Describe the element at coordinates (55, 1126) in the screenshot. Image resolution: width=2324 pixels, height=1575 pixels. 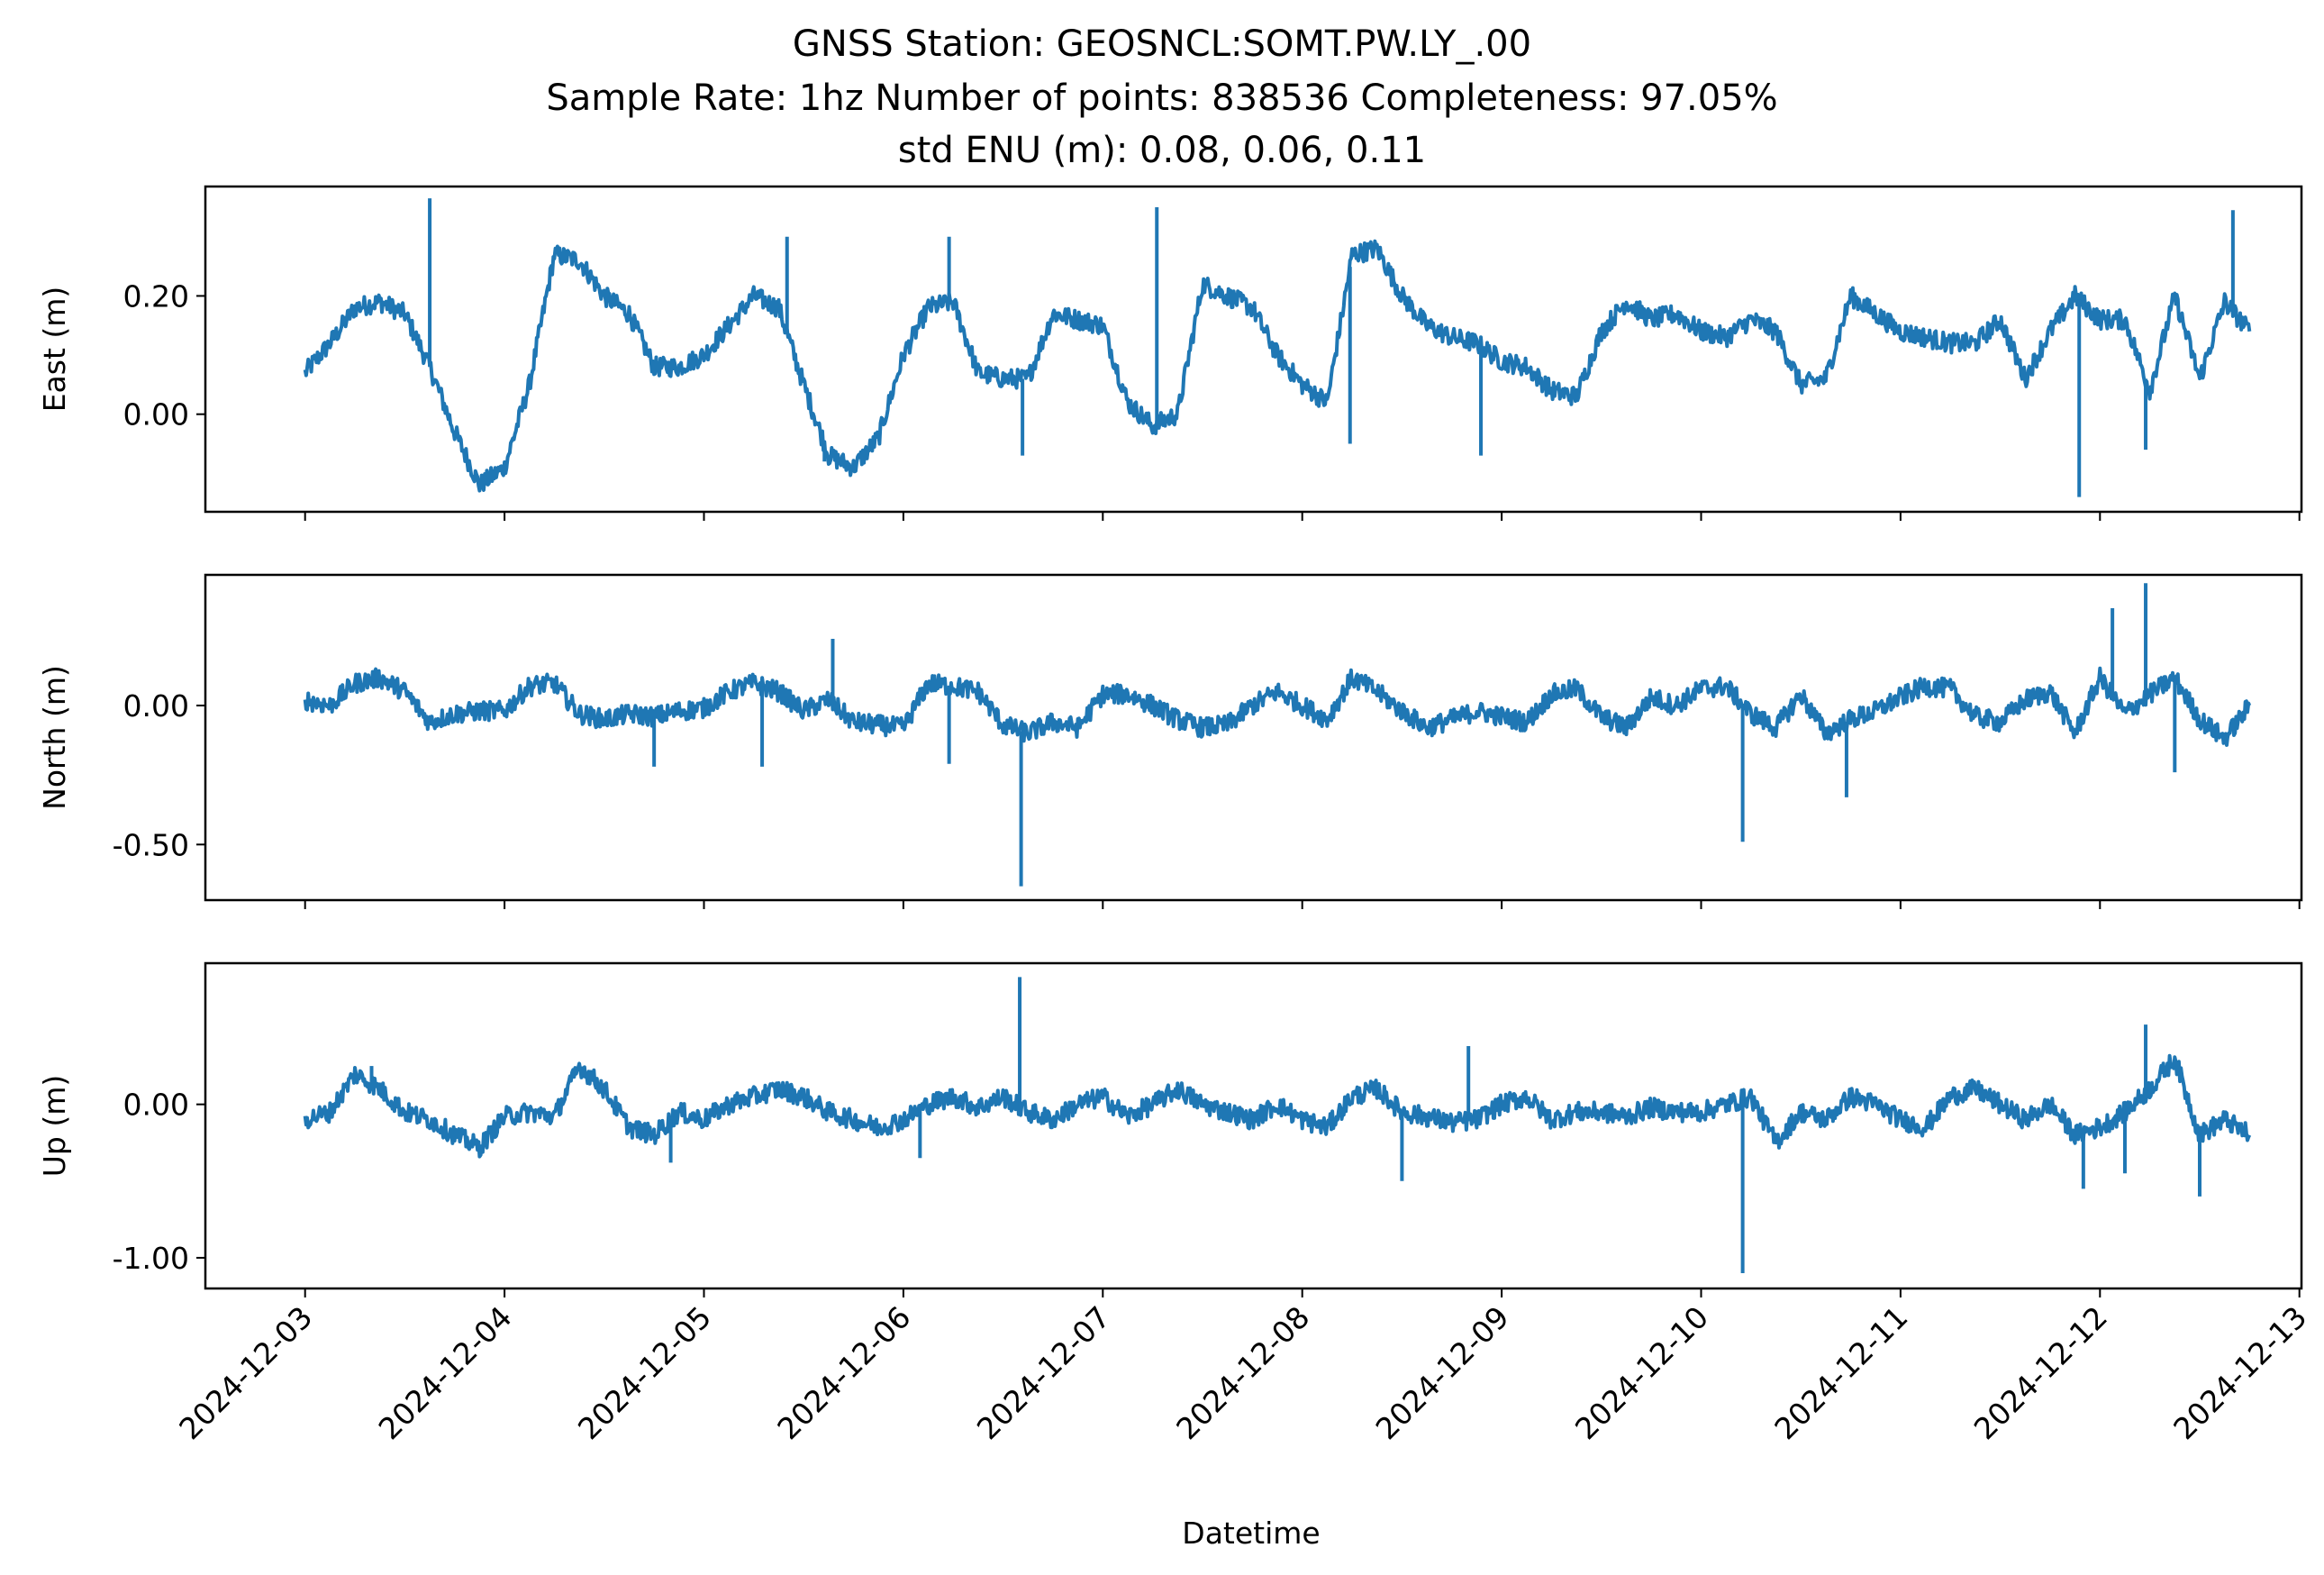
I see `y-axis-label: Up (m)` at that location.